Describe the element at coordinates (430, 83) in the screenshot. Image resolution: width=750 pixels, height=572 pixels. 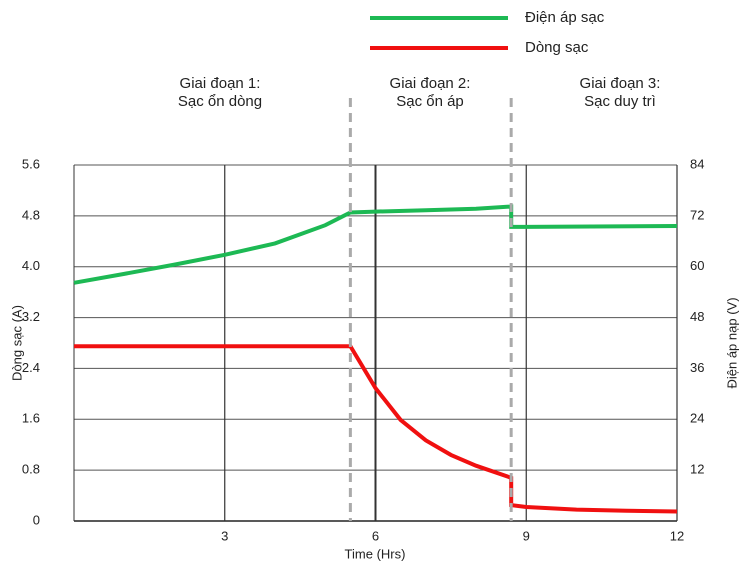
I see `stage-label: Giai đoạn 2:` at that location.